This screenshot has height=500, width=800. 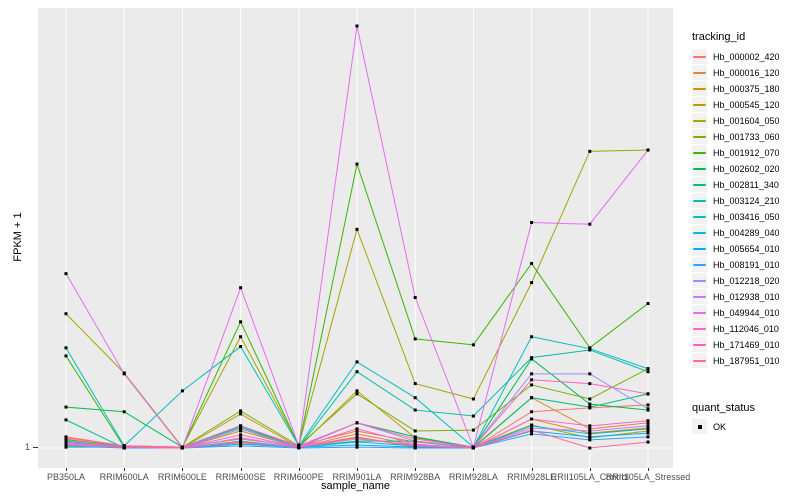 I want to click on legend-item-Hb_112046_010: Hb_112046_010, so click(x=736, y=328).